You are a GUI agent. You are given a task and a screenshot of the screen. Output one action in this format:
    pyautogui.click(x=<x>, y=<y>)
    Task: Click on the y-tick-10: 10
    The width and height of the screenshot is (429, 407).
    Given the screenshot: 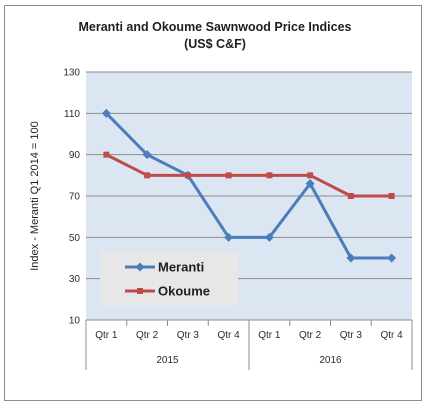 What is the action you would take?
    pyautogui.click(x=75, y=321)
    